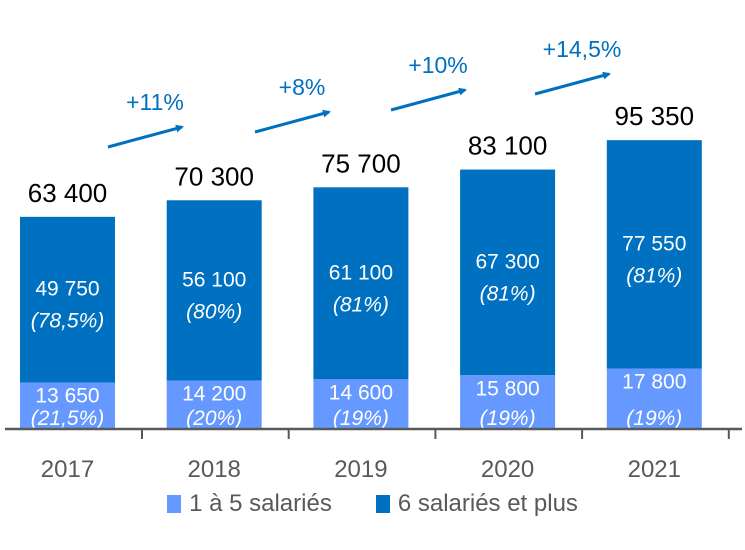 The width and height of the screenshot is (745, 550). I want to click on segment-value-label: 13 650, so click(67, 396).